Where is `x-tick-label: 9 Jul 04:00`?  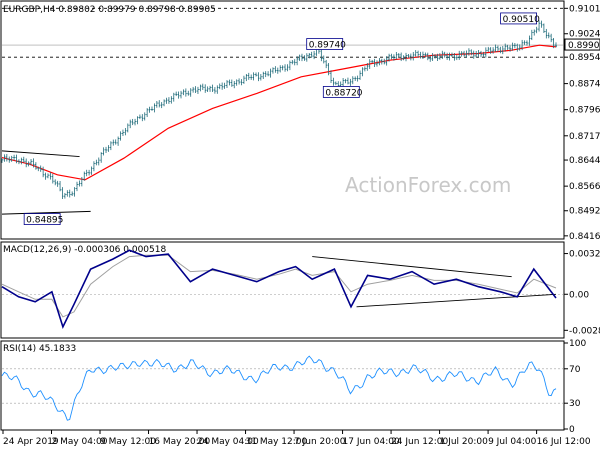 x-tick-label: 9 Jul 04:00 is located at coordinates (512, 442).